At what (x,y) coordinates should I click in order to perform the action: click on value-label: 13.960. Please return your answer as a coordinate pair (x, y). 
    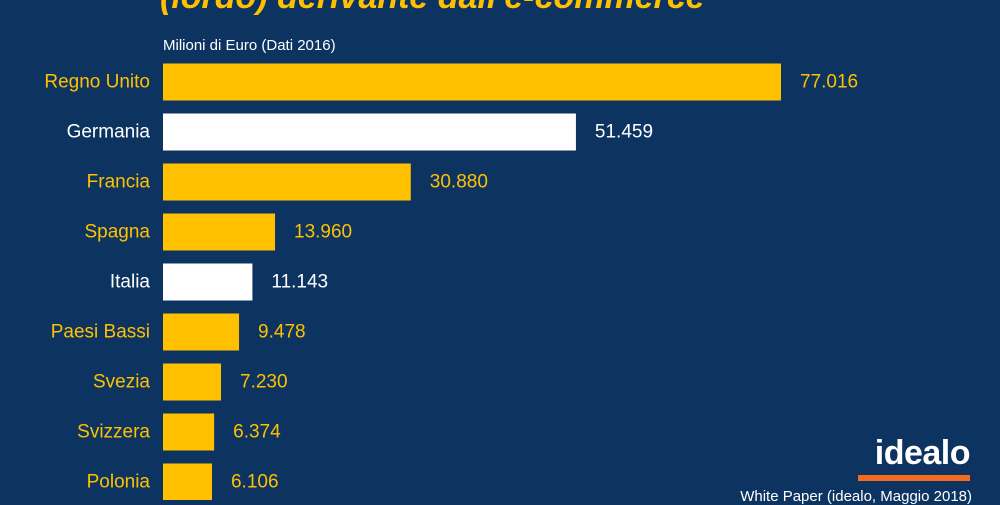
    Looking at the image, I should click on (323, 232).